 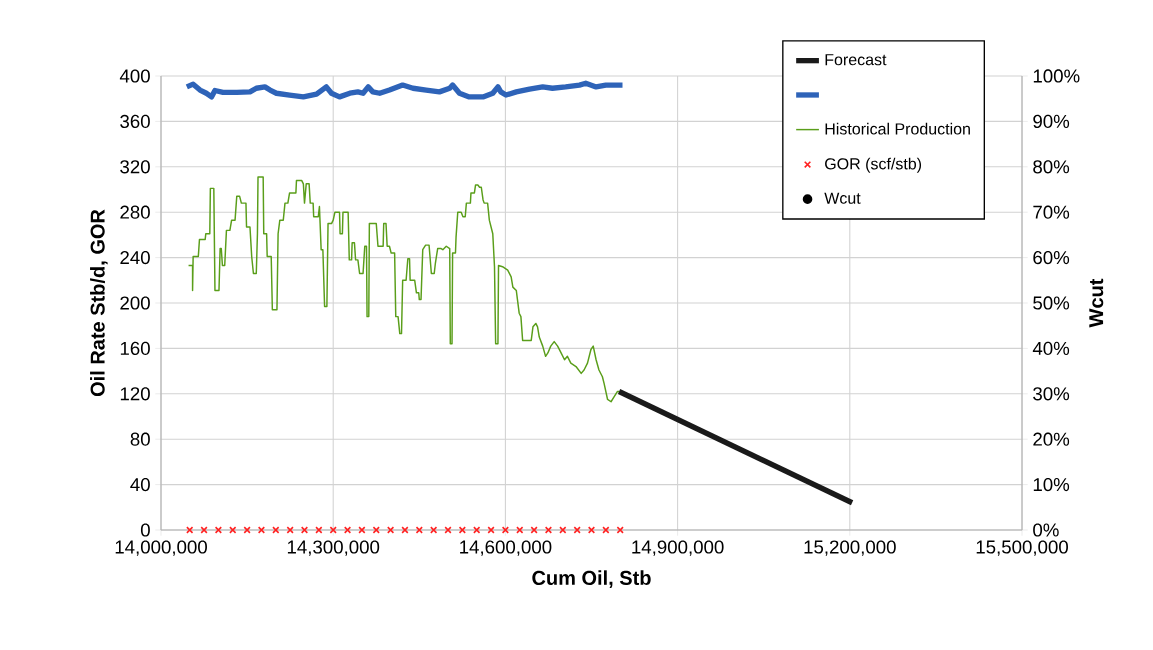 What do you see at coordinates (135, 167) in the screenshot?
I see `y-tick-label: 320` at bounding box center [135, 167].